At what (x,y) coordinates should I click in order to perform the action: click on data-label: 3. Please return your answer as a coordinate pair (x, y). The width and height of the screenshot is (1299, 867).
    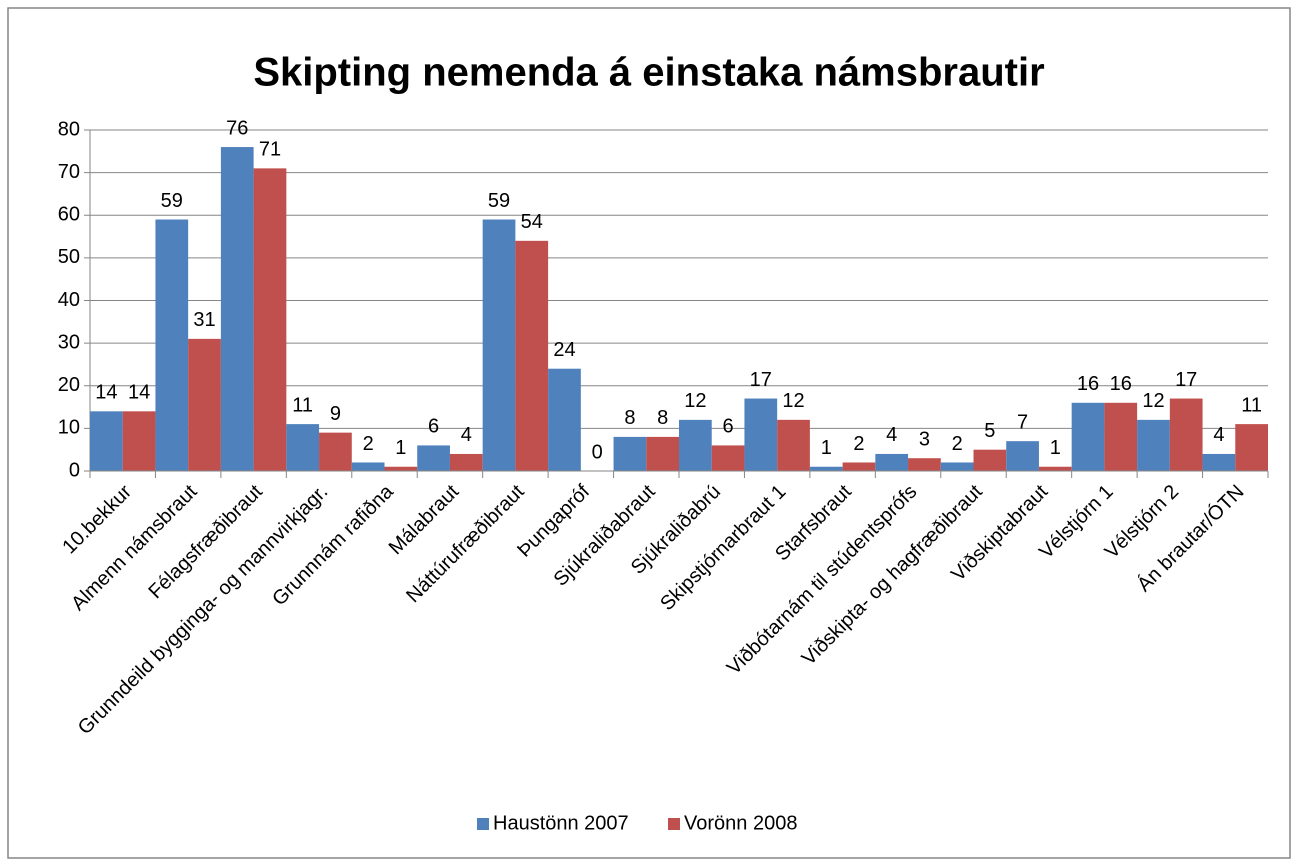
    Looking at the image, I should click on (924, 439).